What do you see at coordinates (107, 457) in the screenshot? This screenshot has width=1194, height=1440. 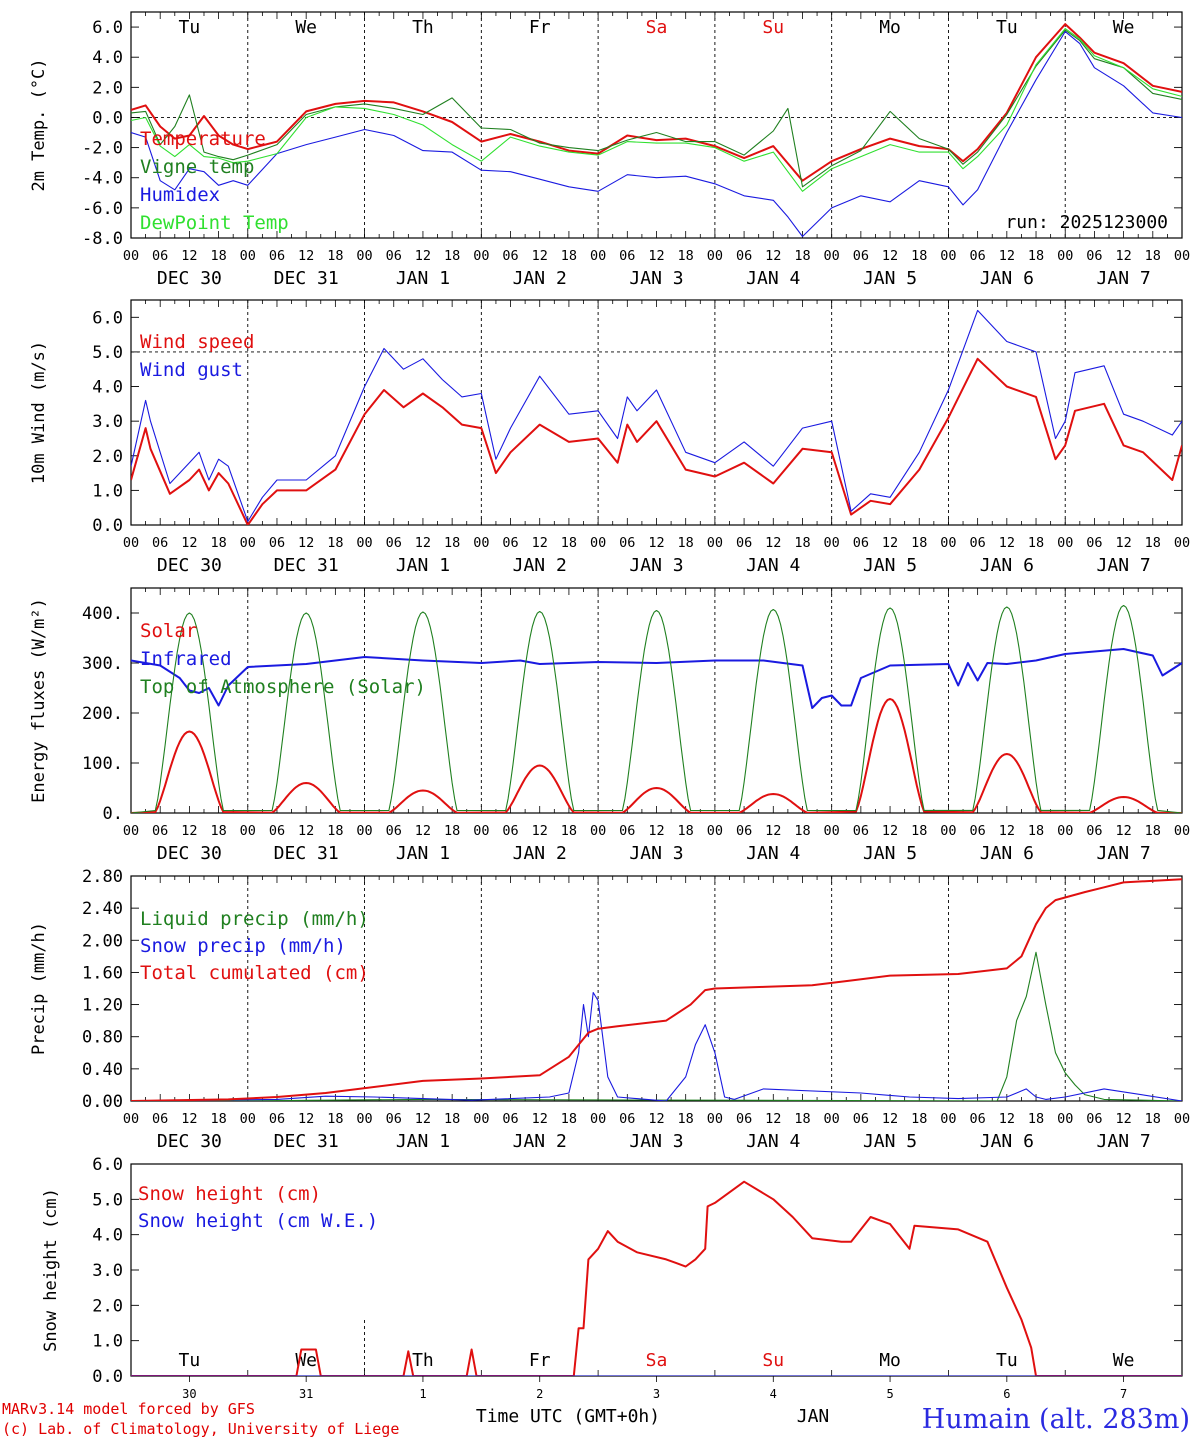 I see `y-tick-label: 2.0` at bounding box center [107, 457].